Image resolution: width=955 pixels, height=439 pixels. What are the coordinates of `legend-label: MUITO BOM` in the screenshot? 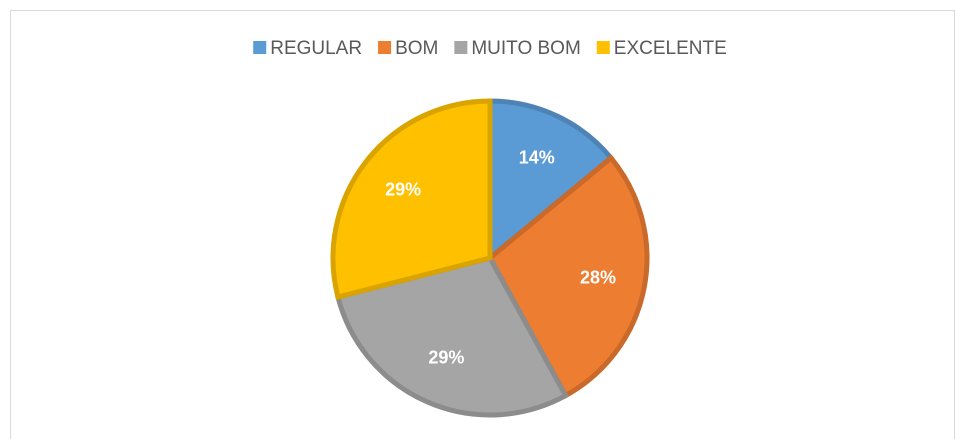 It's located at (525, 48).